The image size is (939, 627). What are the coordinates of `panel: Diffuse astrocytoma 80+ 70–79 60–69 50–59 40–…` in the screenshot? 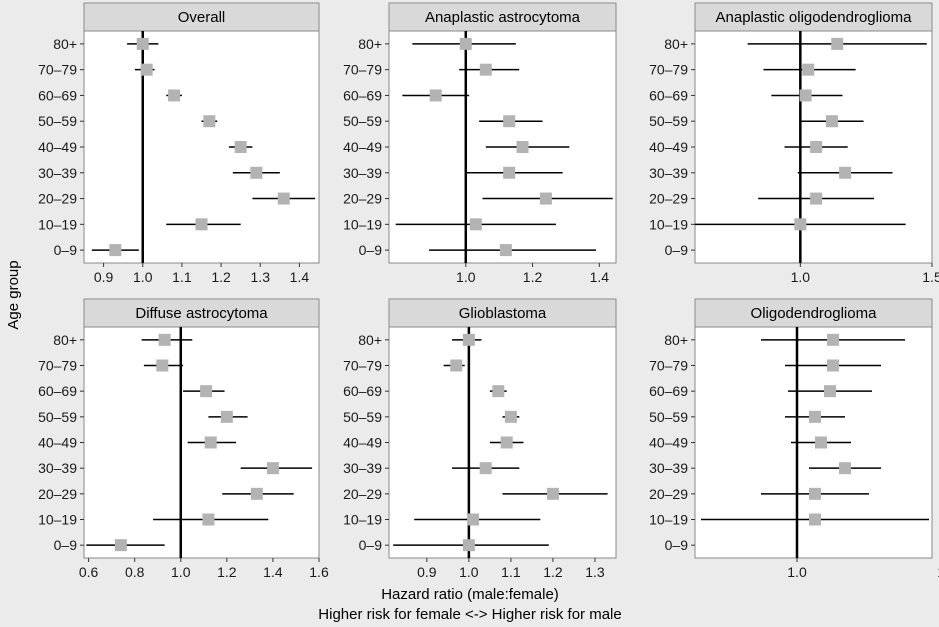 It's located at (183, 439).